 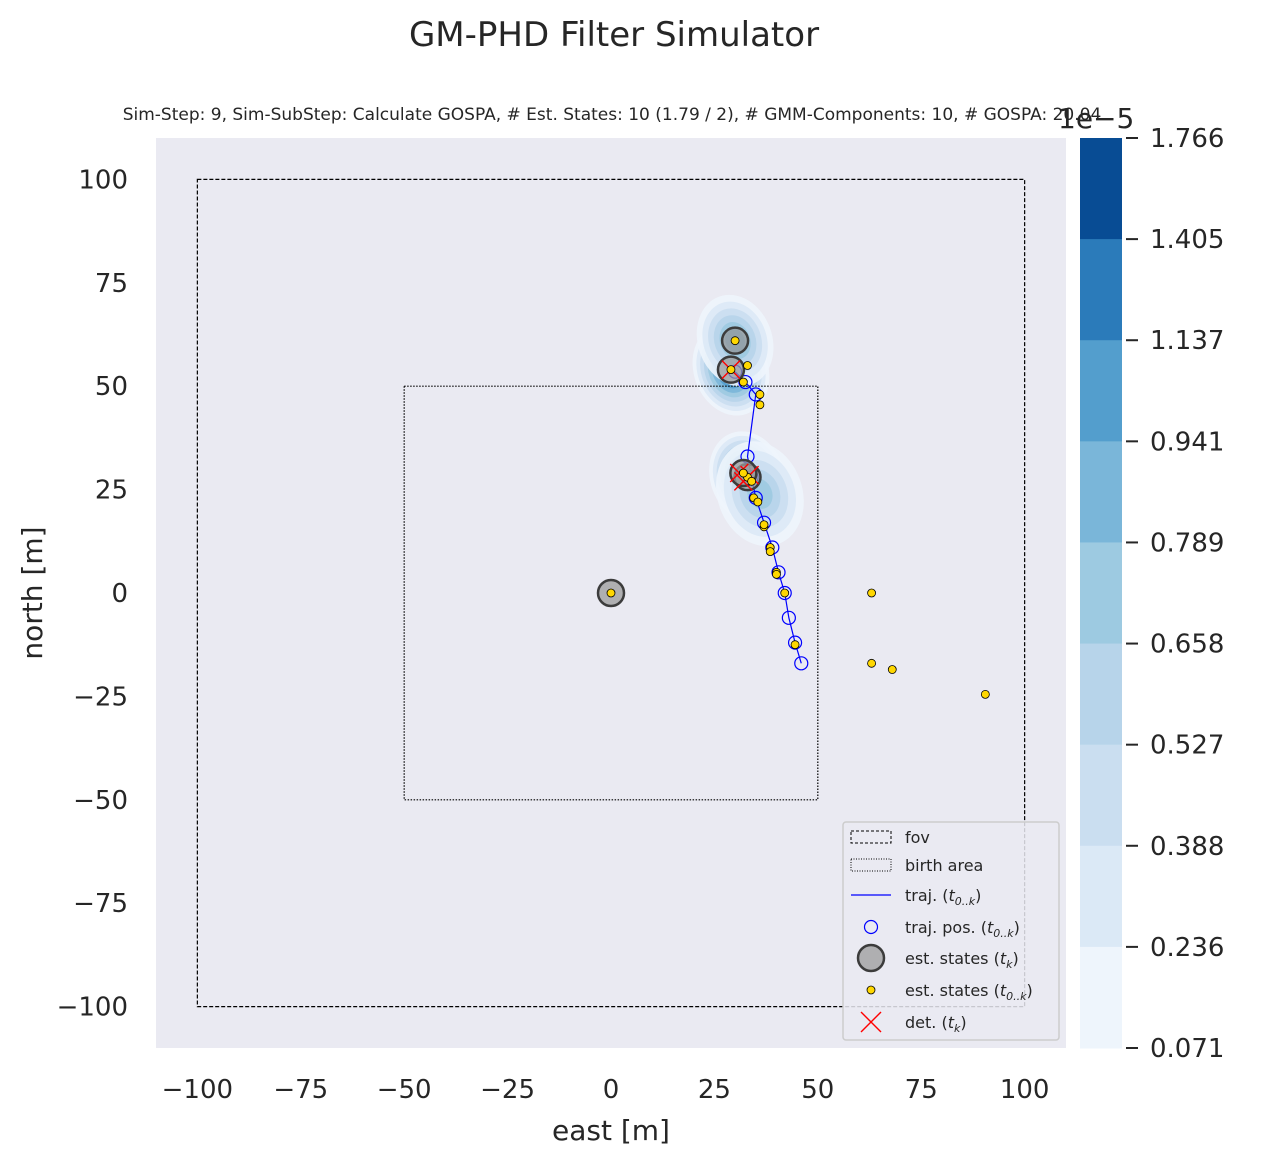 I want to click on state-layer, so click(x=793, y=512).